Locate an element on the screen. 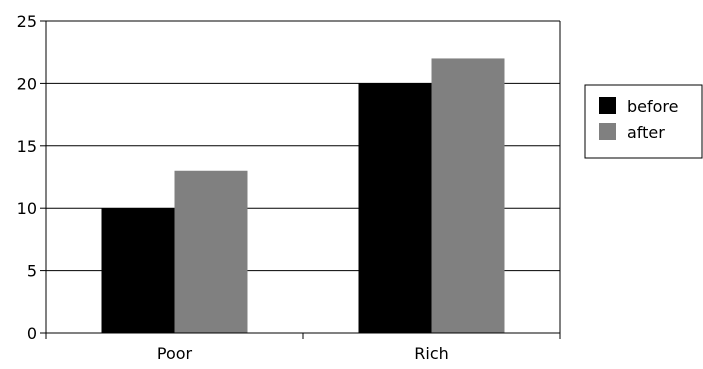 This screenshot has height=369, width=703. bar-after-rich is located at coordinates (468, 195).